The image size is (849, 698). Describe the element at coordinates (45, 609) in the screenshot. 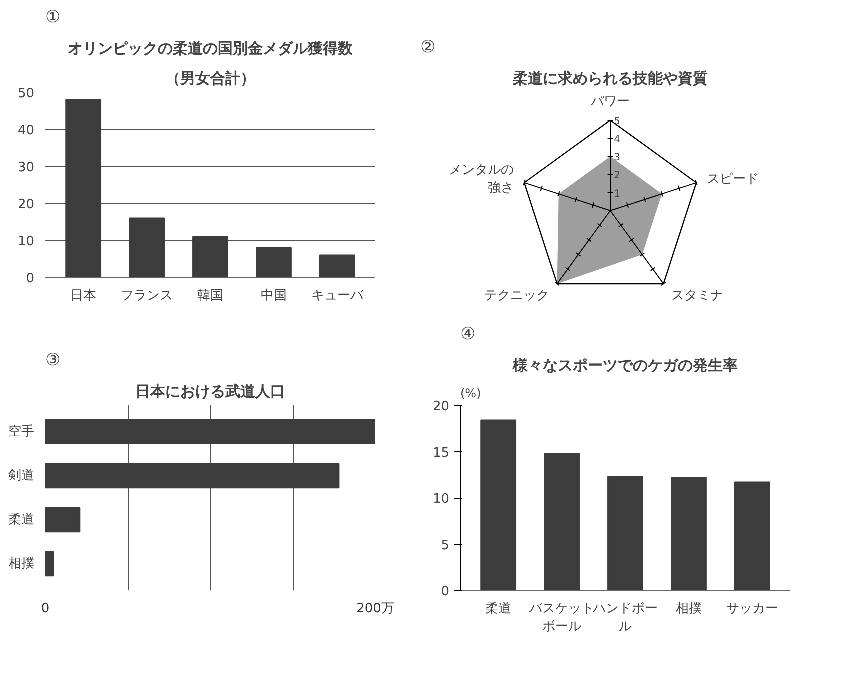

I see `x-tick-label: 0` at that location.